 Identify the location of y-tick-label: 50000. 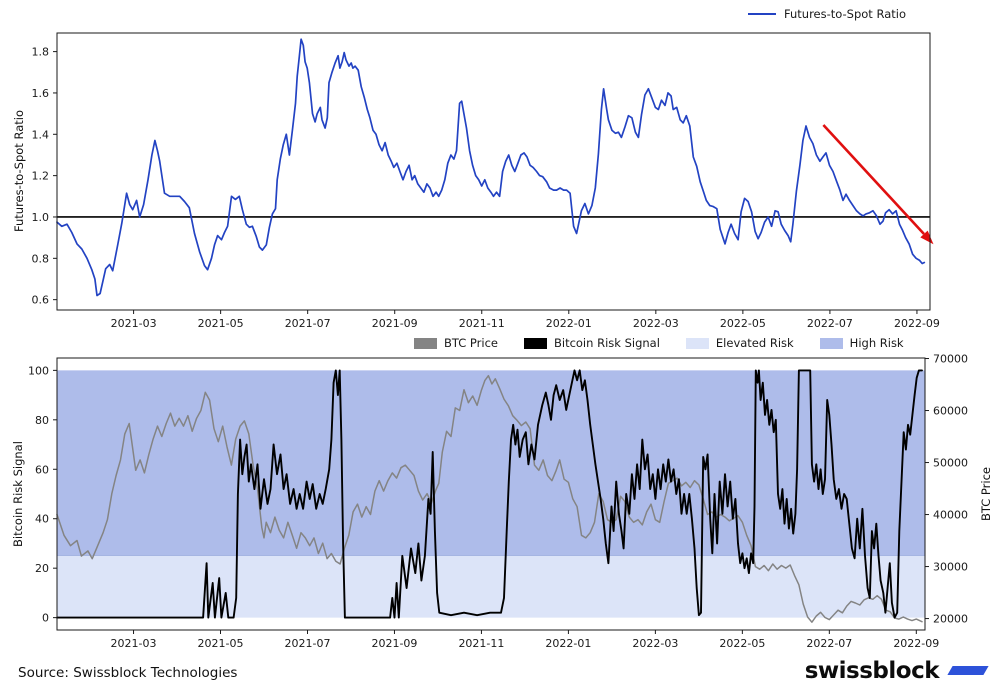
(950, 463).